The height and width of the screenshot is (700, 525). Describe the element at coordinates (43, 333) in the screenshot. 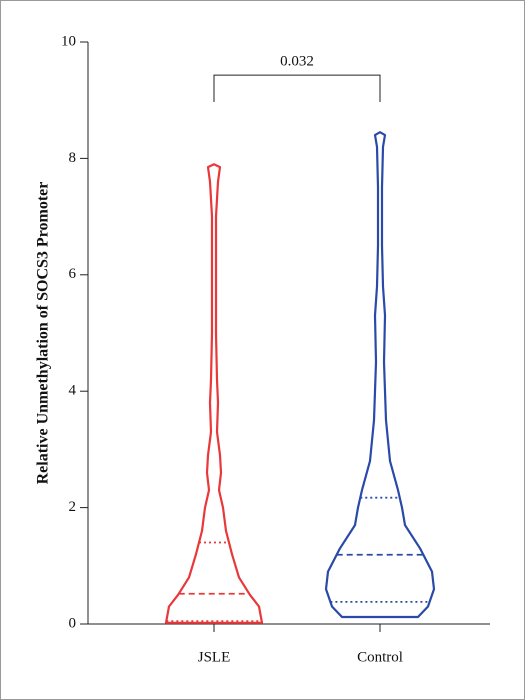

I see `y-axis-label: Relative Unmethylation of SOCS3 Promoter` at that location.